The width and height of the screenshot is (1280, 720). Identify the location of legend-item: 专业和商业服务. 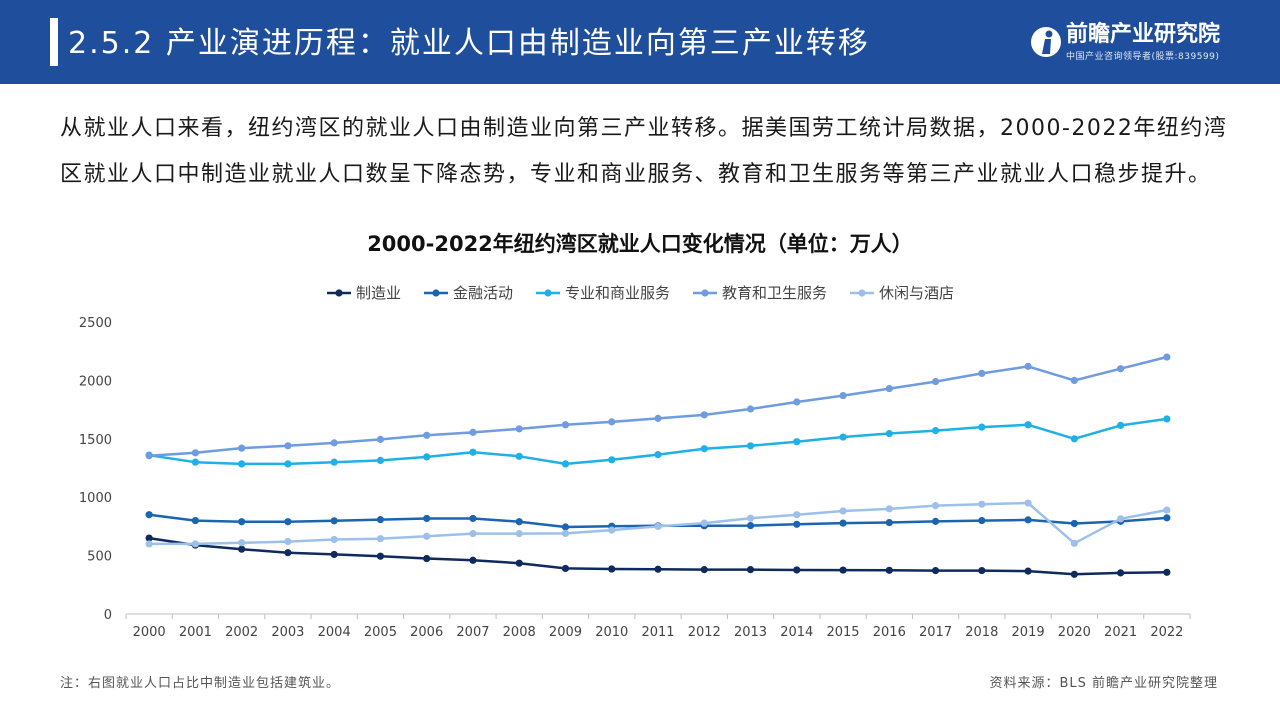
(602, 292).